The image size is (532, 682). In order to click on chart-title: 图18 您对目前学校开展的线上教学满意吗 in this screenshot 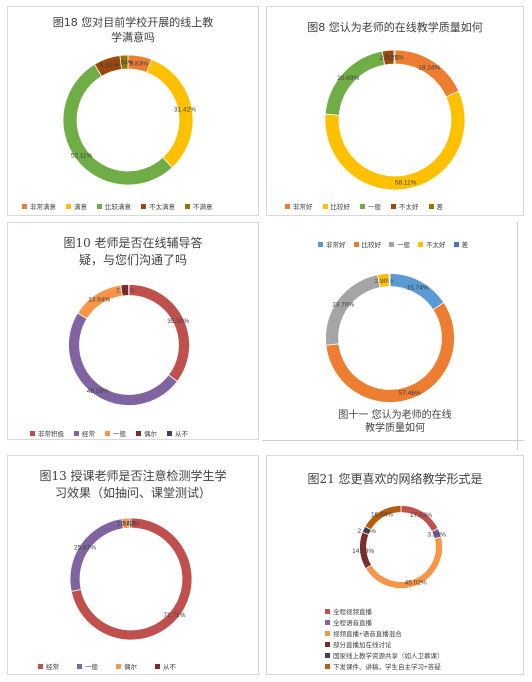, I will do `click(133, 30)`.